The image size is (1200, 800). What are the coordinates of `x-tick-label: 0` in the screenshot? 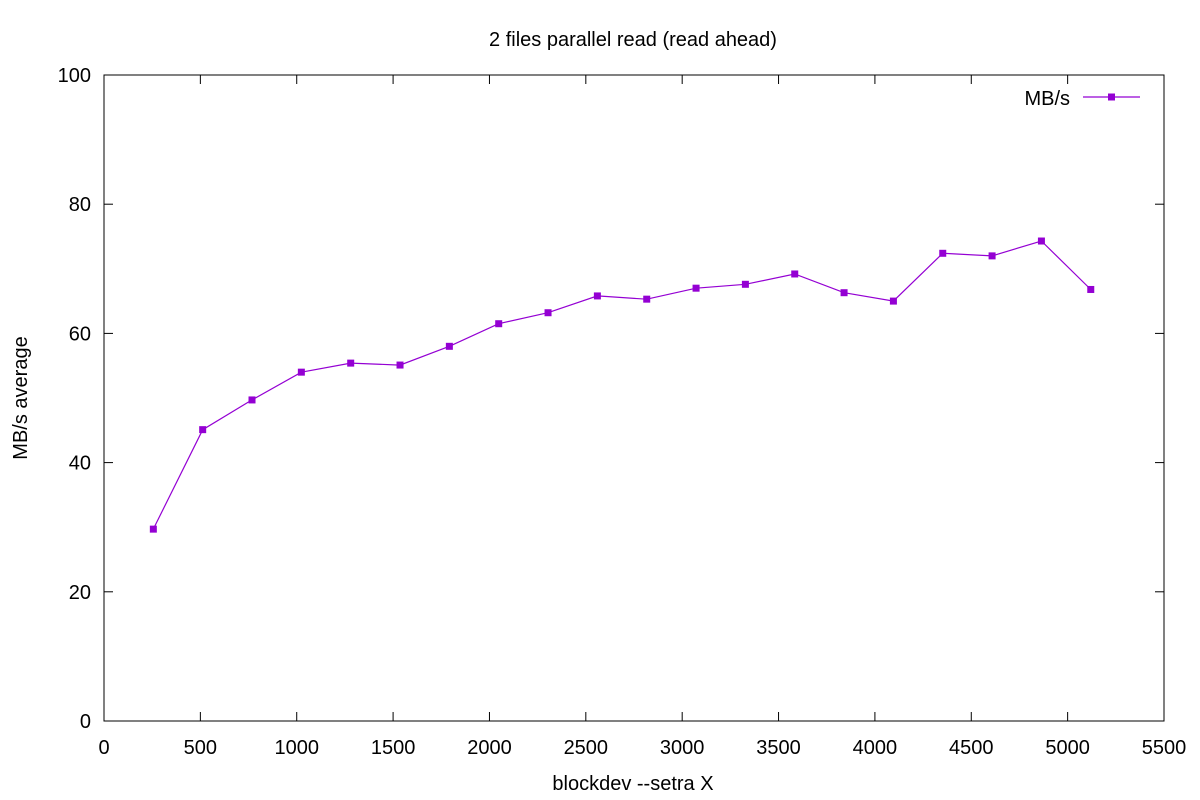 It's located at (103, 748).